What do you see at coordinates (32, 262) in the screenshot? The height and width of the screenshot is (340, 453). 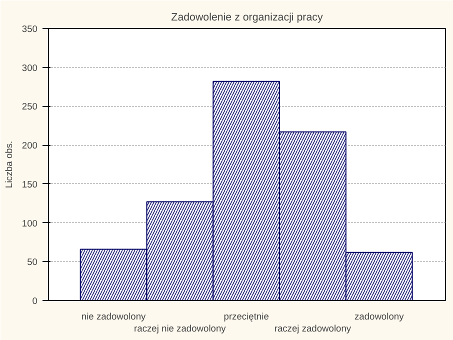 I see `y-tick-label: 50` at bounding box center [32, 262].